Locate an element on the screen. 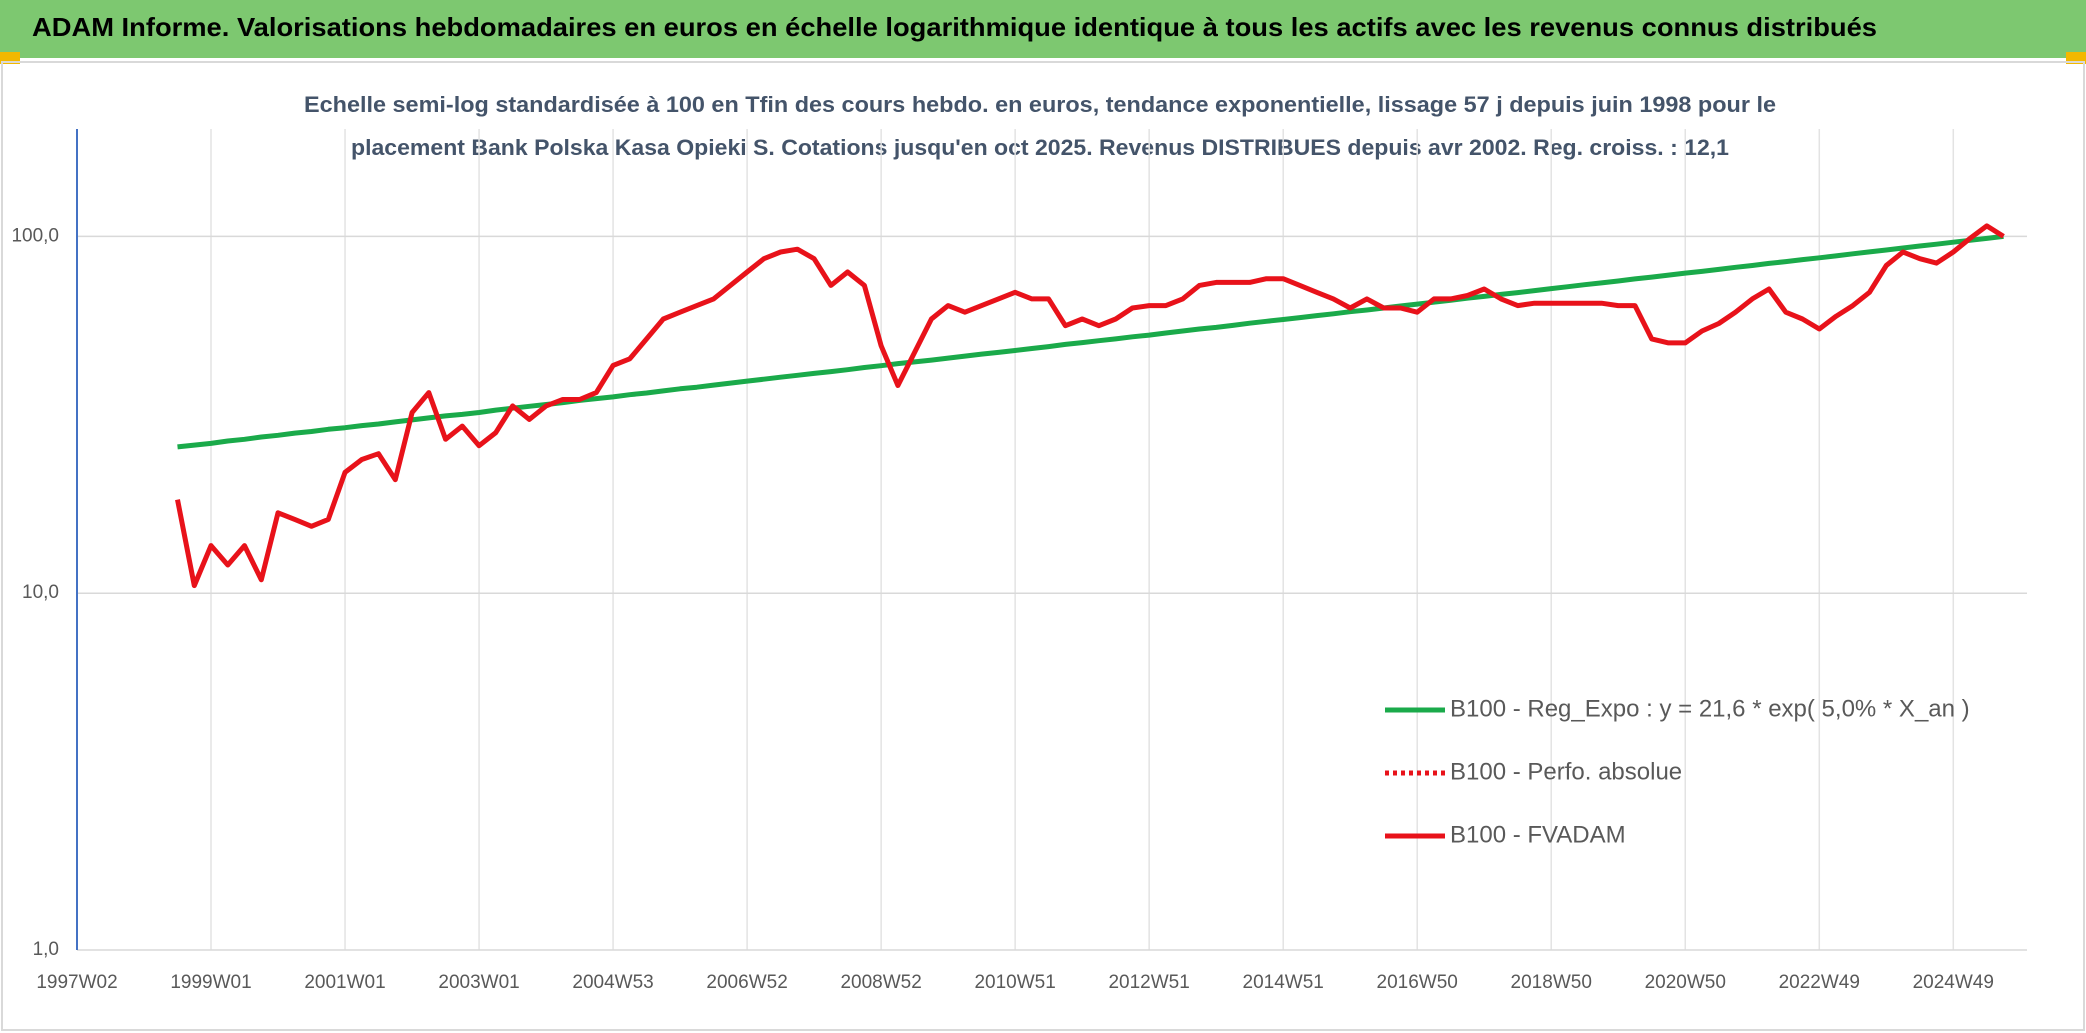 The image size is (2086, 1033). y-tick-label: 10,0 is located at coordinates (40, 592).